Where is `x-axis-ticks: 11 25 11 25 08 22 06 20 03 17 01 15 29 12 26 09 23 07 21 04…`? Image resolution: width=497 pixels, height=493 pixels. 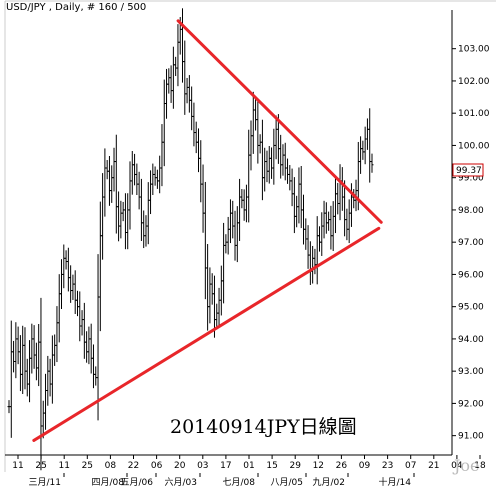
x-axis-ticks: 11 25 11 25 08 22 06 20 03 17 01 15 29 12 26 09 23 07 21 04… is located at coordinates (249, 463).